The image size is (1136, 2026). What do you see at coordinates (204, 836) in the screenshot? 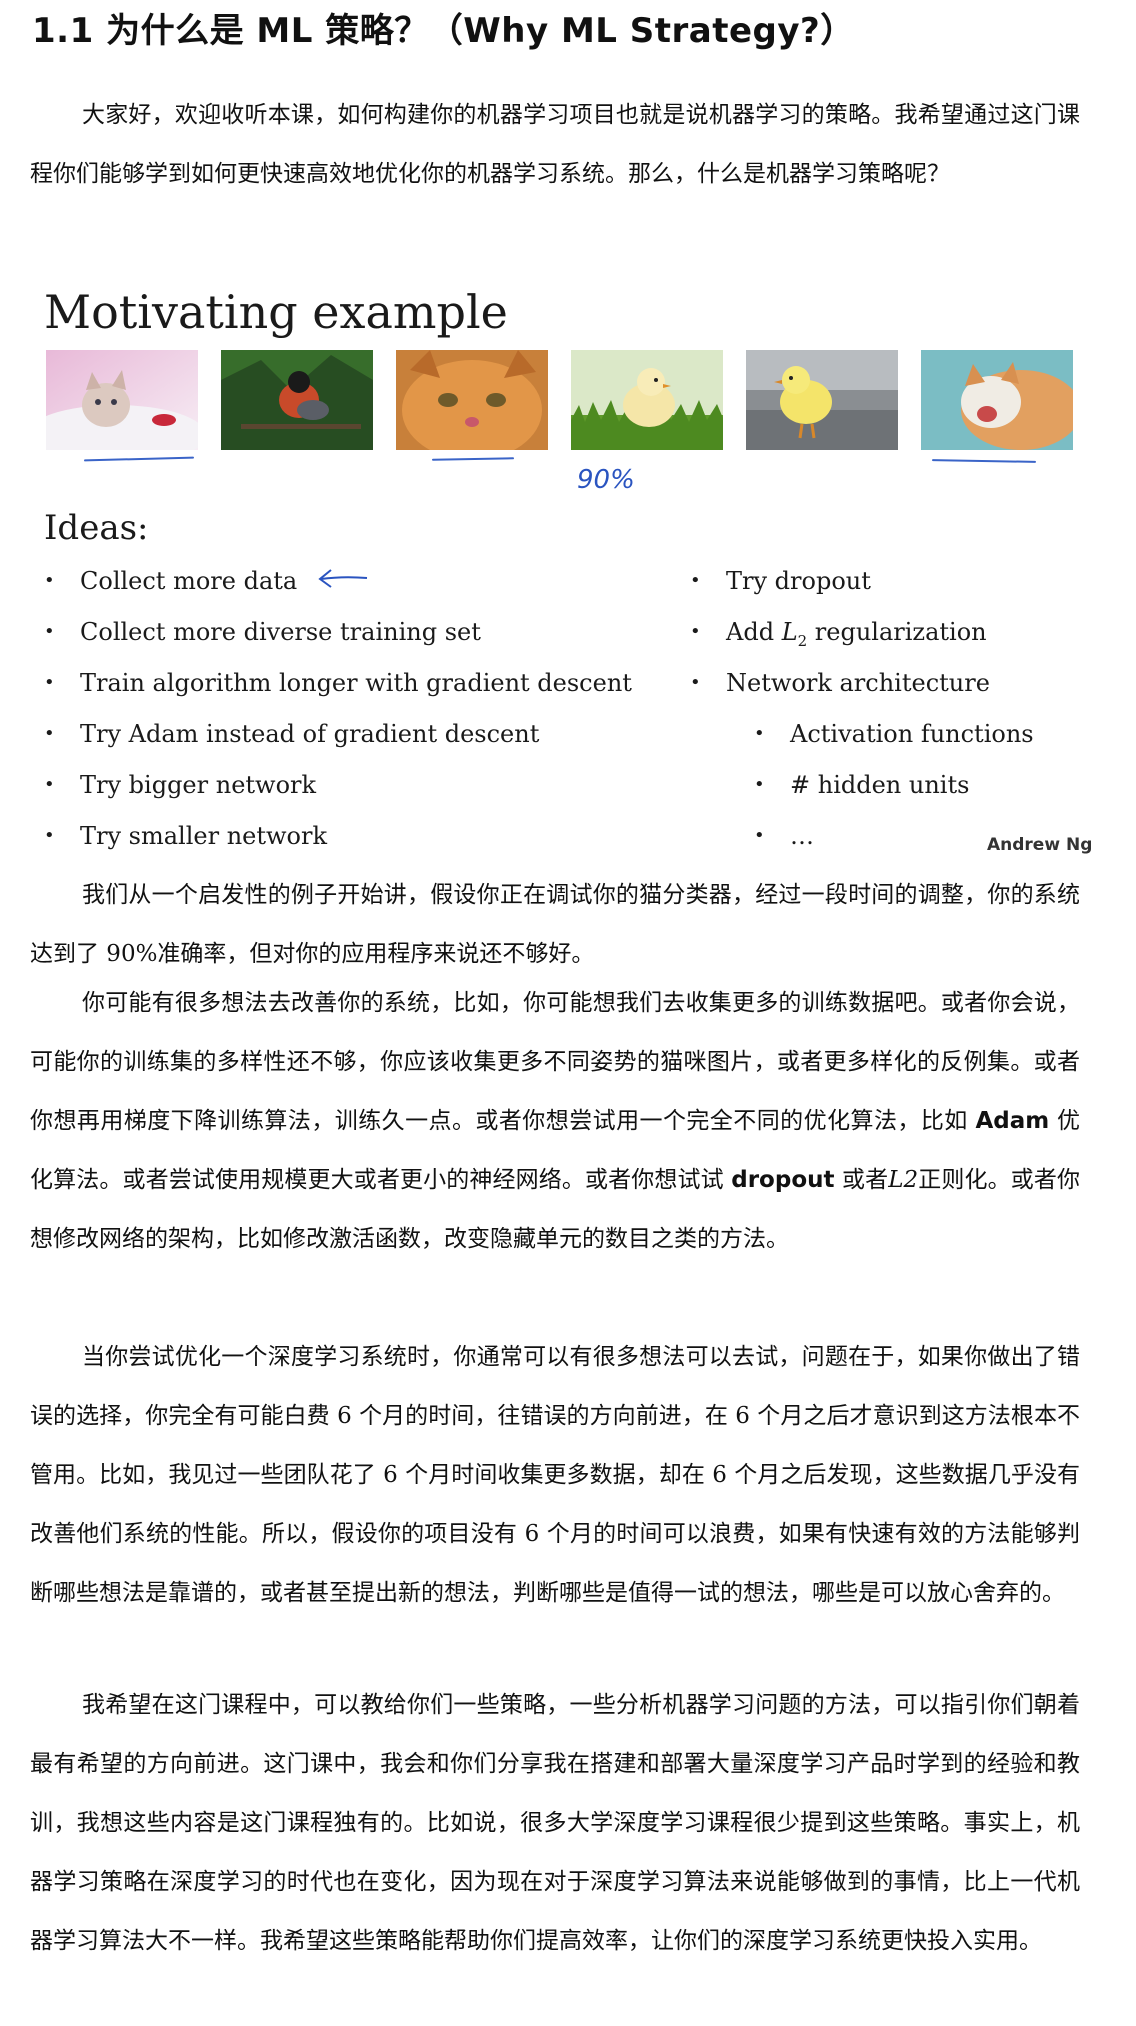
I see `idea-text: Try smaller network` at bounding box center [204, 836].